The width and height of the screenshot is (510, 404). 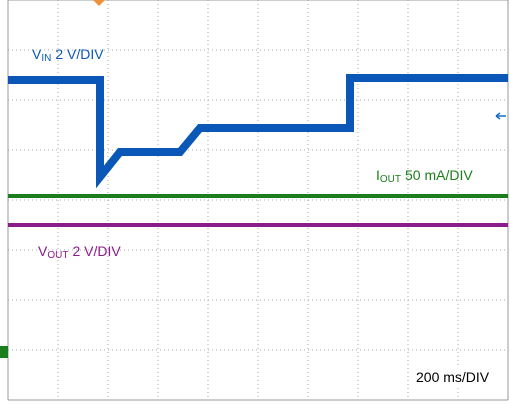 What do you see at coordinates (378, 175) in the screenshot?
I see `label-symbol: I` at bounding box center [378, 175].